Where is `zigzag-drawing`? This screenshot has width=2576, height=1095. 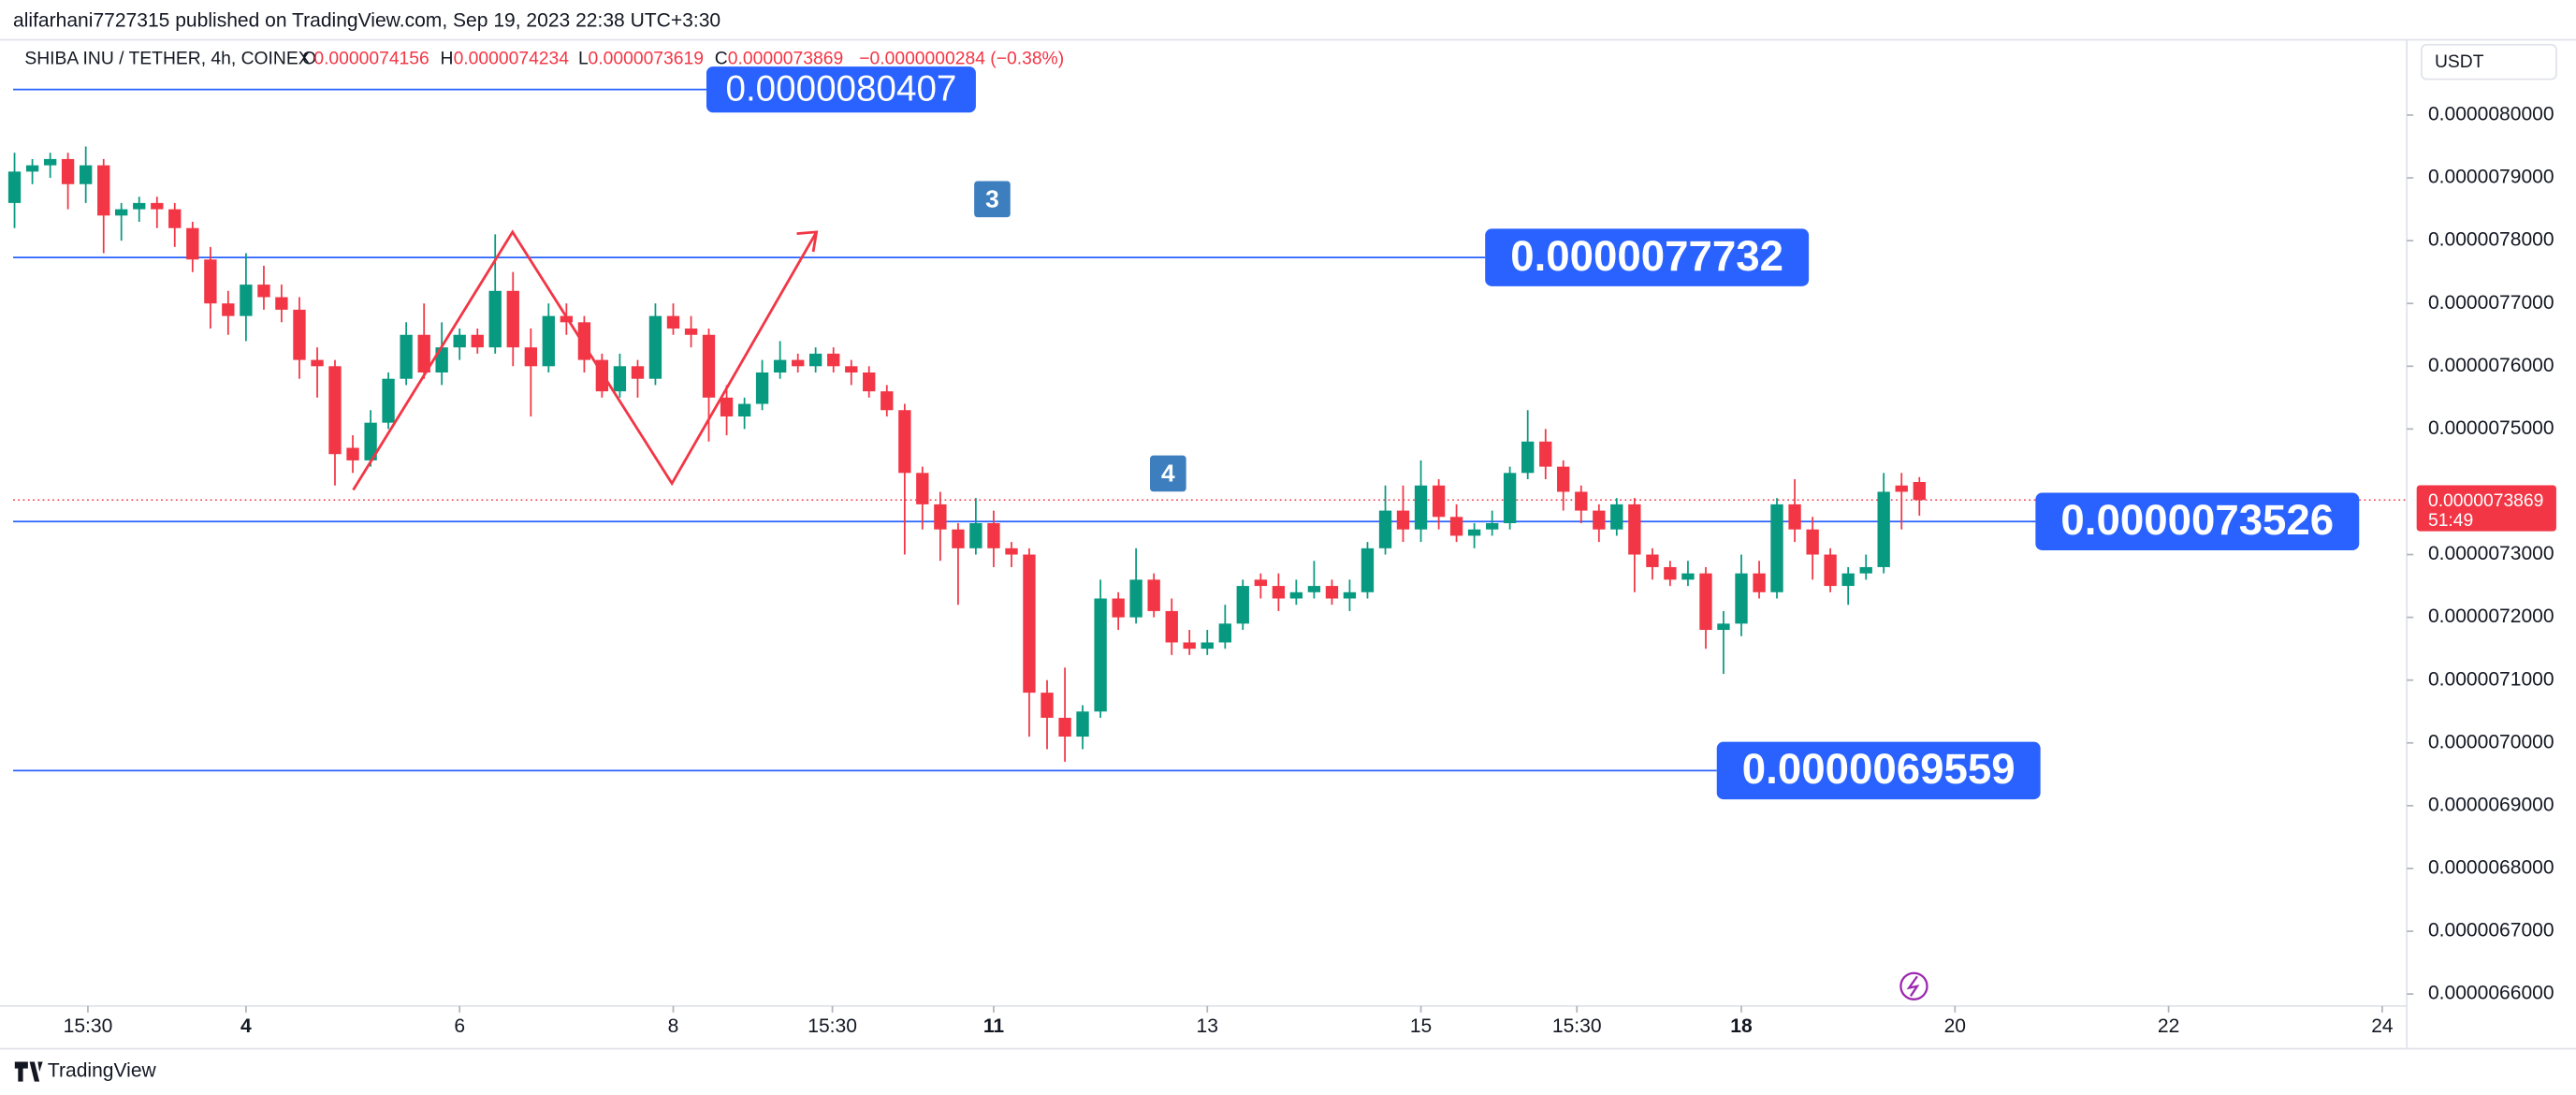 zigzag-drawing is located at coordinates (585, 360).